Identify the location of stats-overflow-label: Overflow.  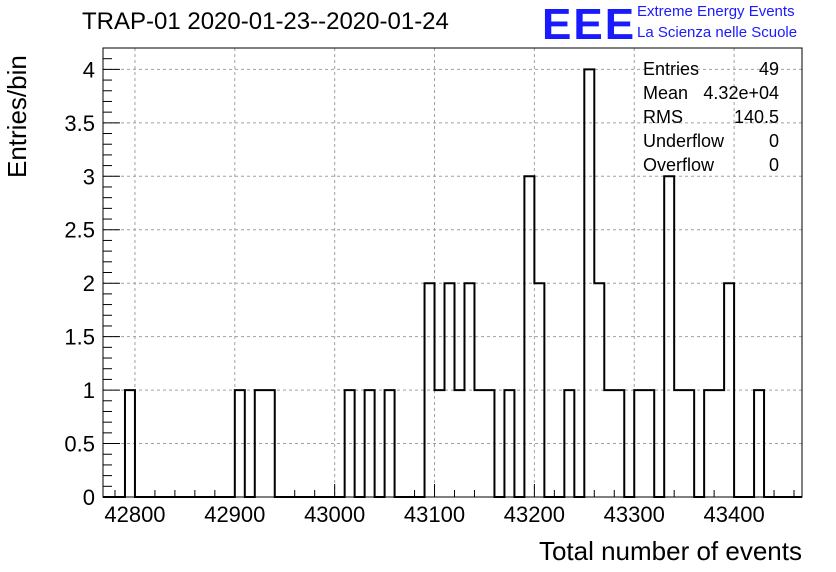
(679, 165).